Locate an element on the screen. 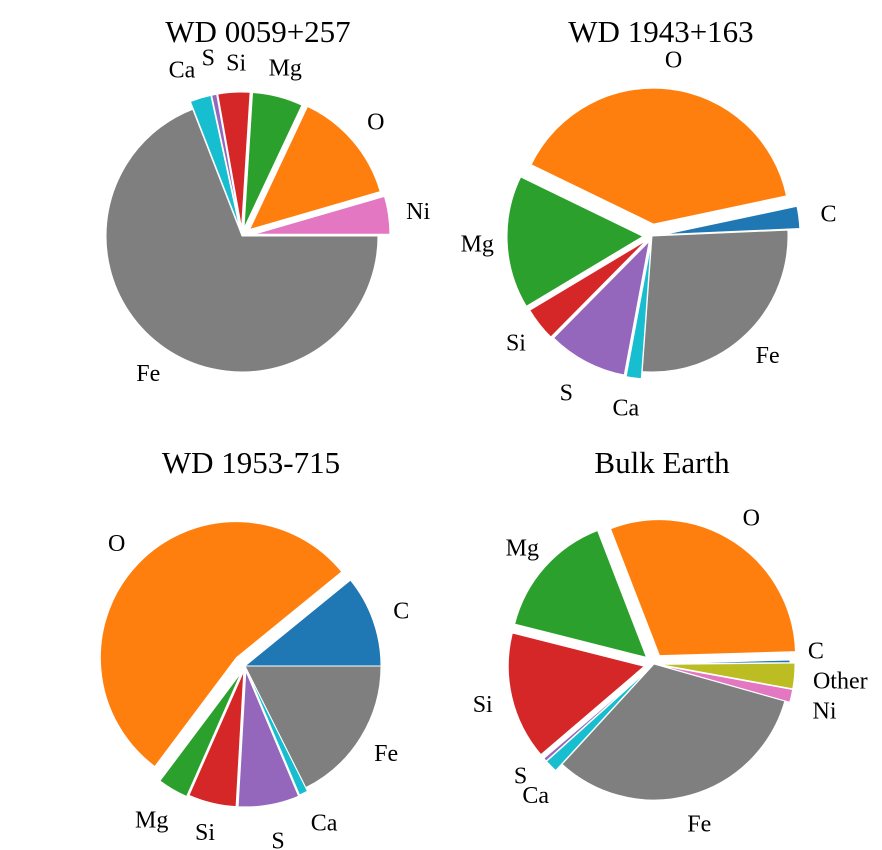 The height and width of the screenshot is (850, 882). chart-title: WD 1953-715 is located at coordinates (251, 462).